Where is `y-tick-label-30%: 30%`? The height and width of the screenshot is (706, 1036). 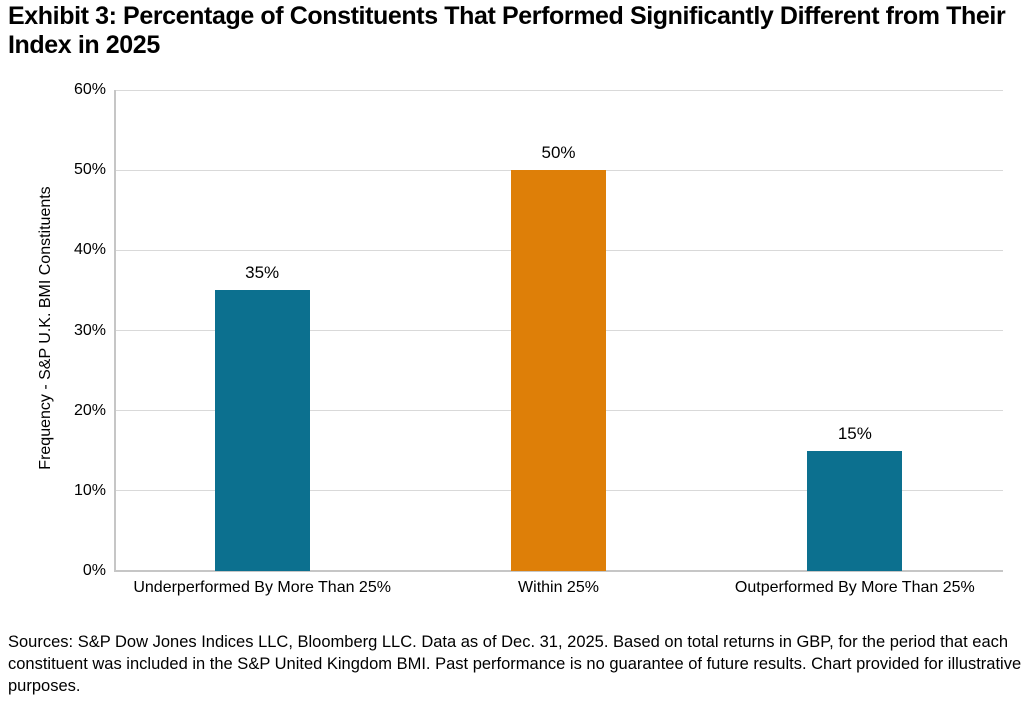
y-tick-label-30%: 30% is located at coordinates (89, 330).